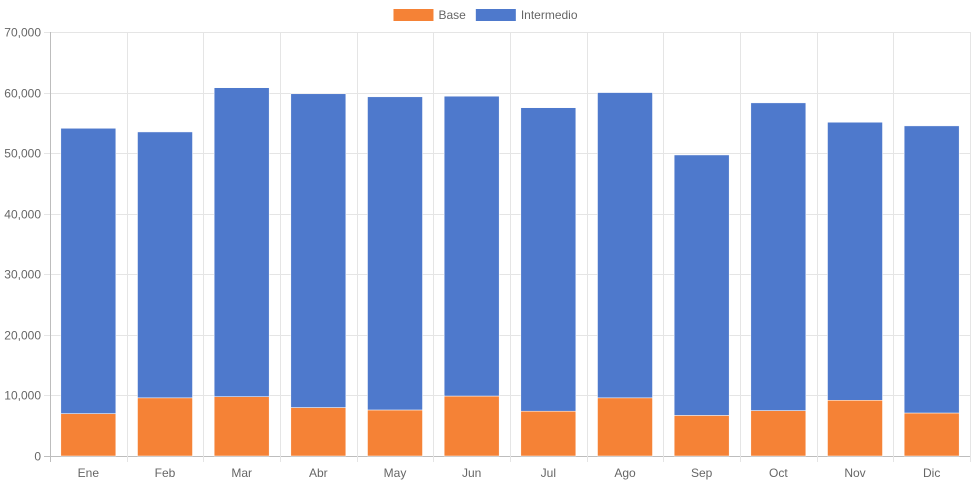  What do you see at coordinates (452, 15) in the screenshot?
I see `legend-label-base: Base` at bounding box center [452, 15].